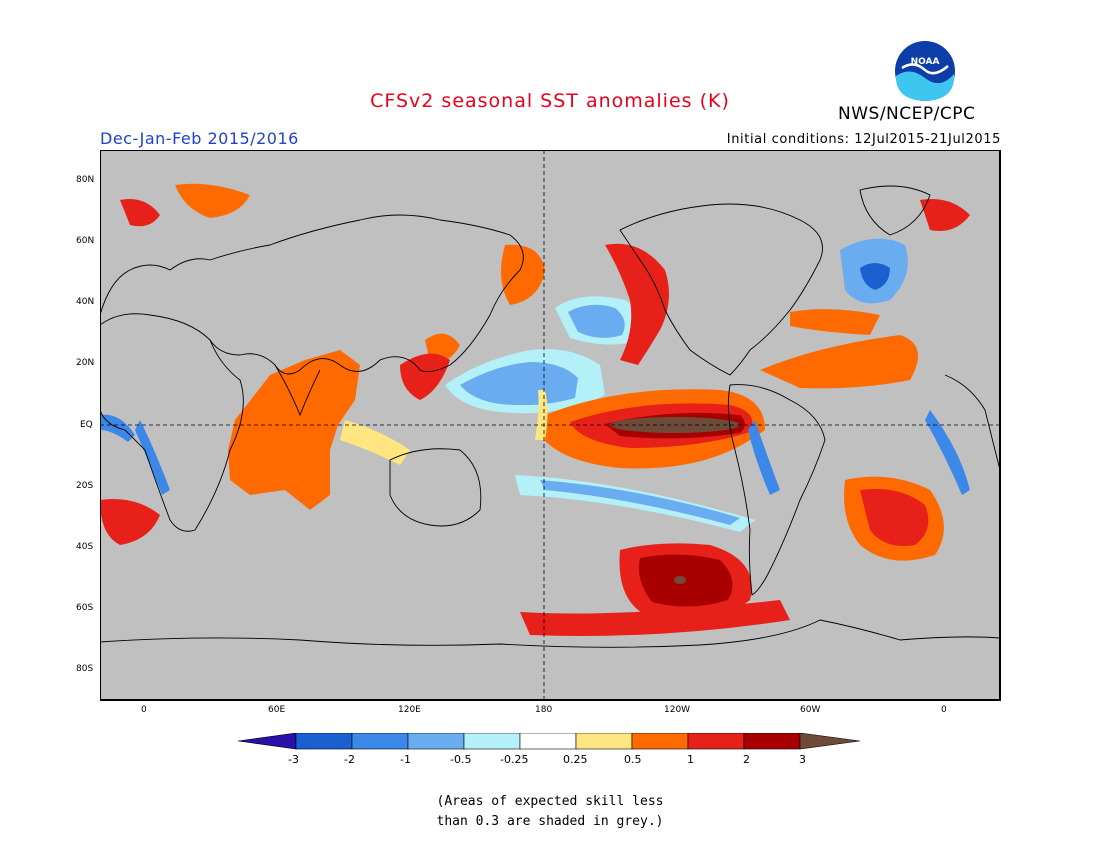 The image size is (1100, 850). Describe the element at coordinates (85, 669) in the screenshot. I see `lat-label: 80S` at that location.